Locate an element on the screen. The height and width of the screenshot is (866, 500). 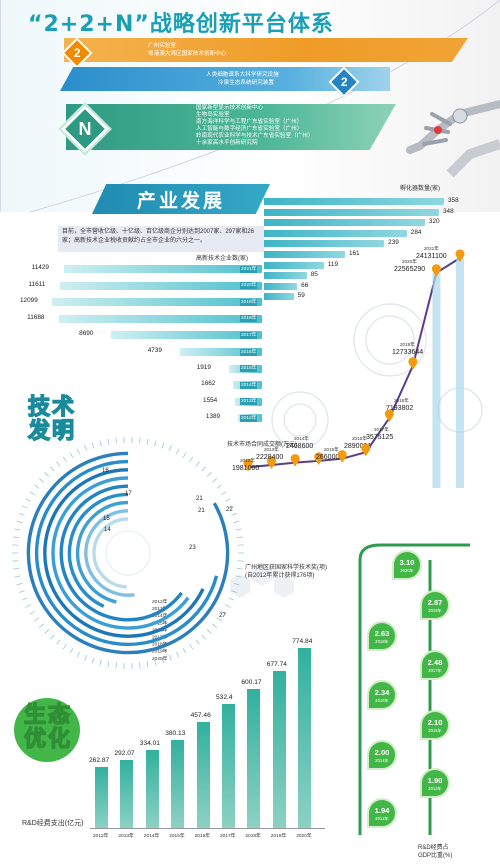
rd-year: 2014年 is located at coordinates (151, 836).